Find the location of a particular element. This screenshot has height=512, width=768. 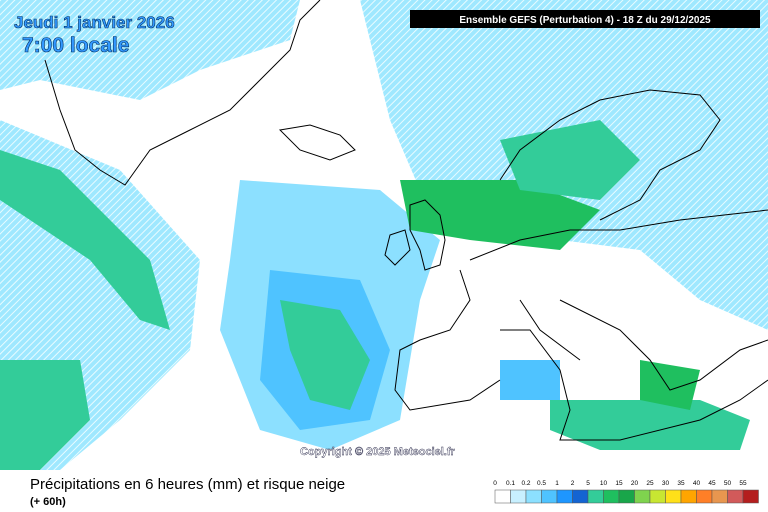

legend-label: 0.1 is located at coordinates (510, 483).